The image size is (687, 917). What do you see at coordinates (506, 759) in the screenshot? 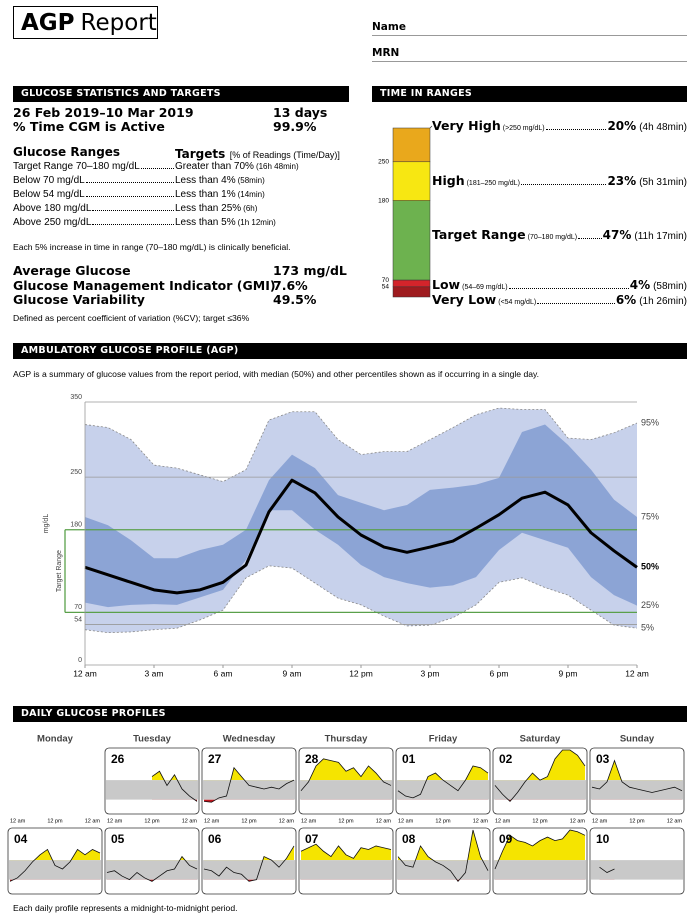
I see `day-number: 02` at bounding box center [506, 759].